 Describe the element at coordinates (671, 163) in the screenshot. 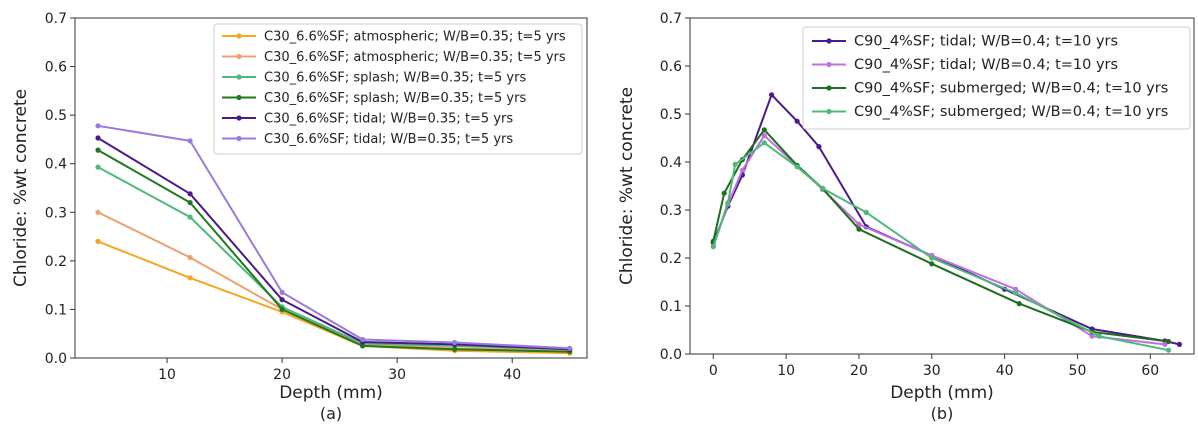

I see `panel-b-ytick-label-4: 0.4` at that location.